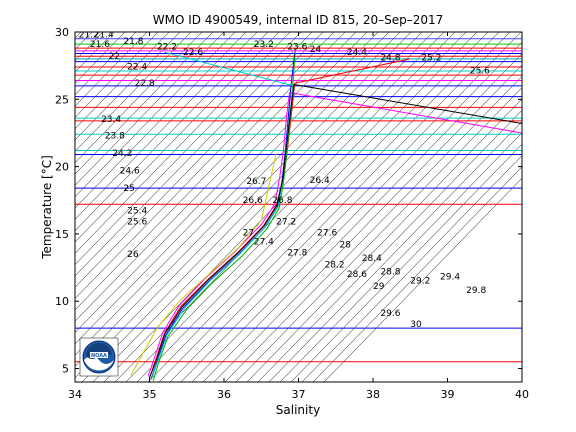  I want to click on contour-label: 23.8, so click(115, 136).